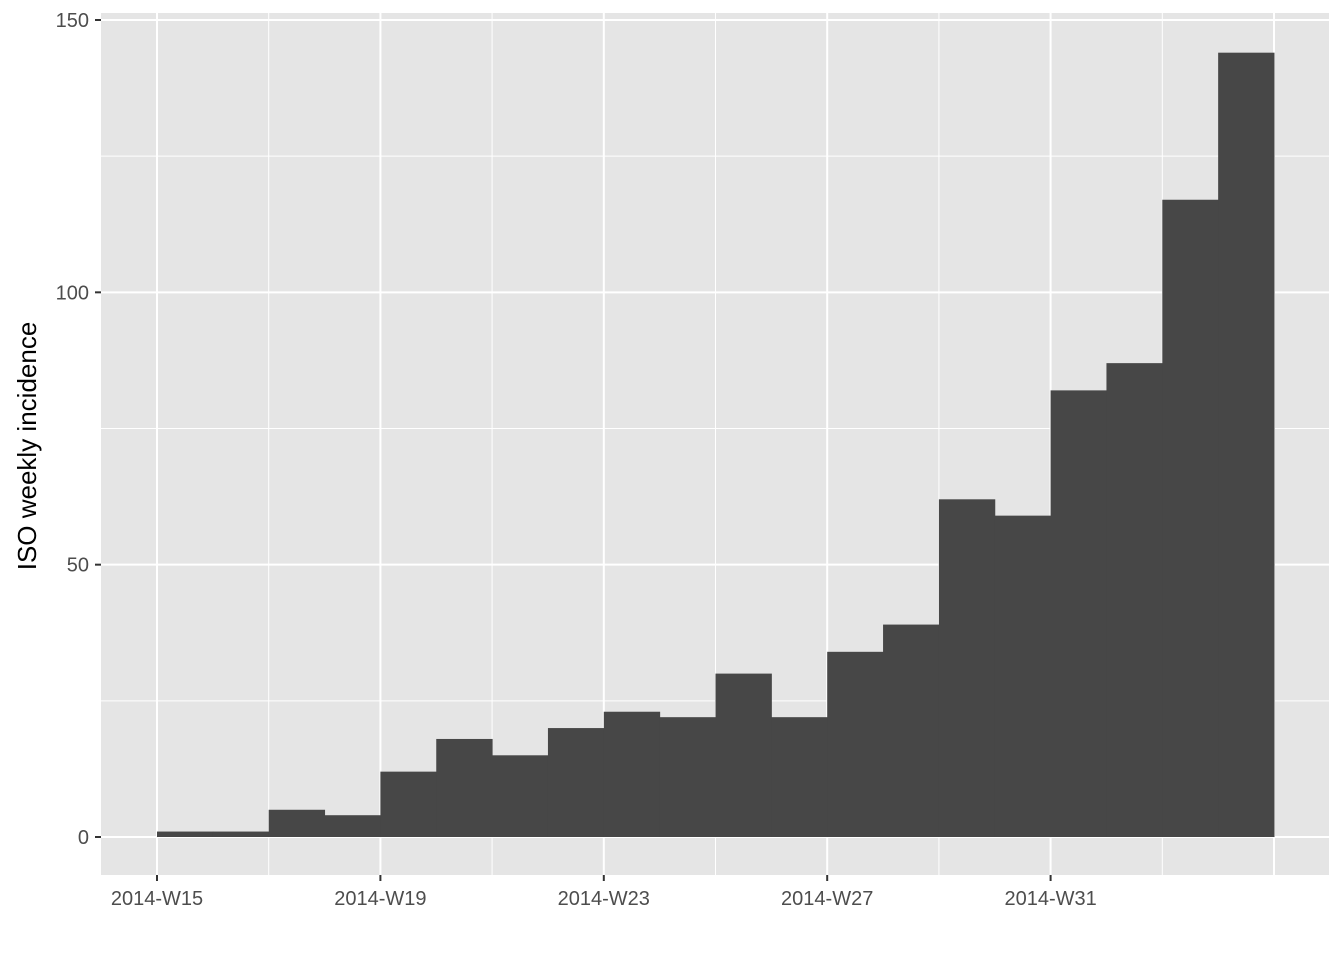 The image size is (1344, 960). What do you see at coordinates (604, 899) in the screenshot?
I see `x-tick-label: 2014-W23` at bounding box center [604, 899].